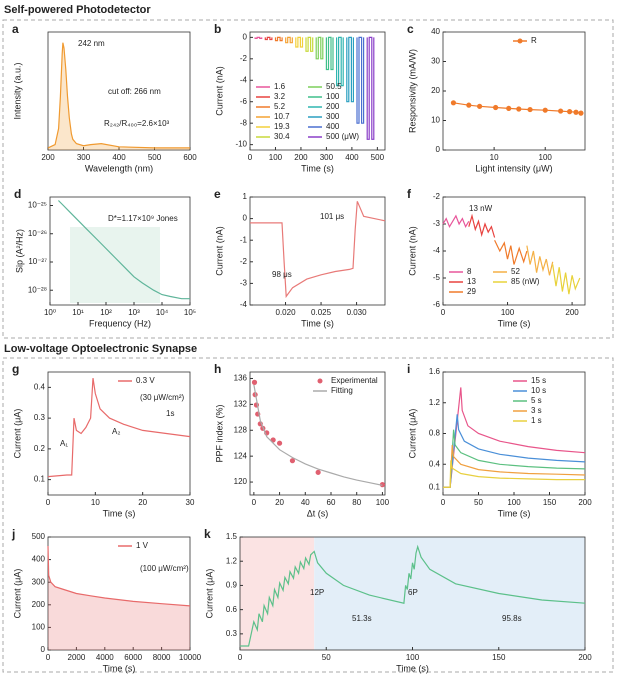 This screenshot has width=618, height=676. I want to click on annotation: R₂₄₂/R₄₀₀=2.6×10³, so click(137, 123).